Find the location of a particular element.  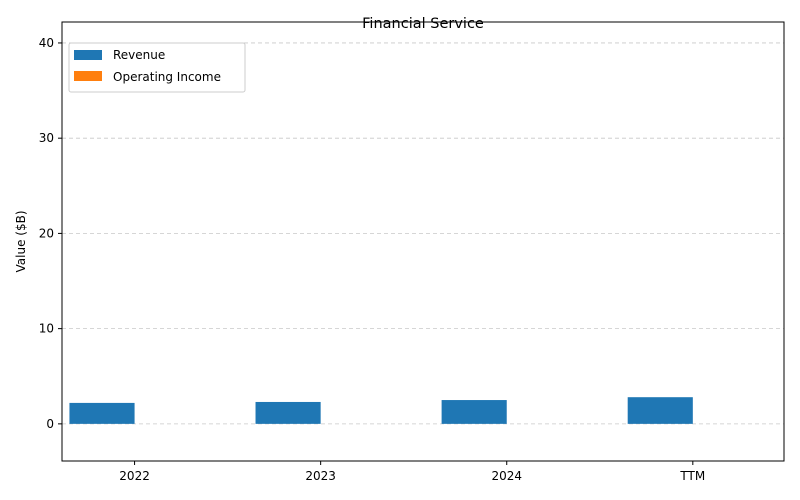

legend-label-operating-income: Operating Income is located at coordinates (167, 77).